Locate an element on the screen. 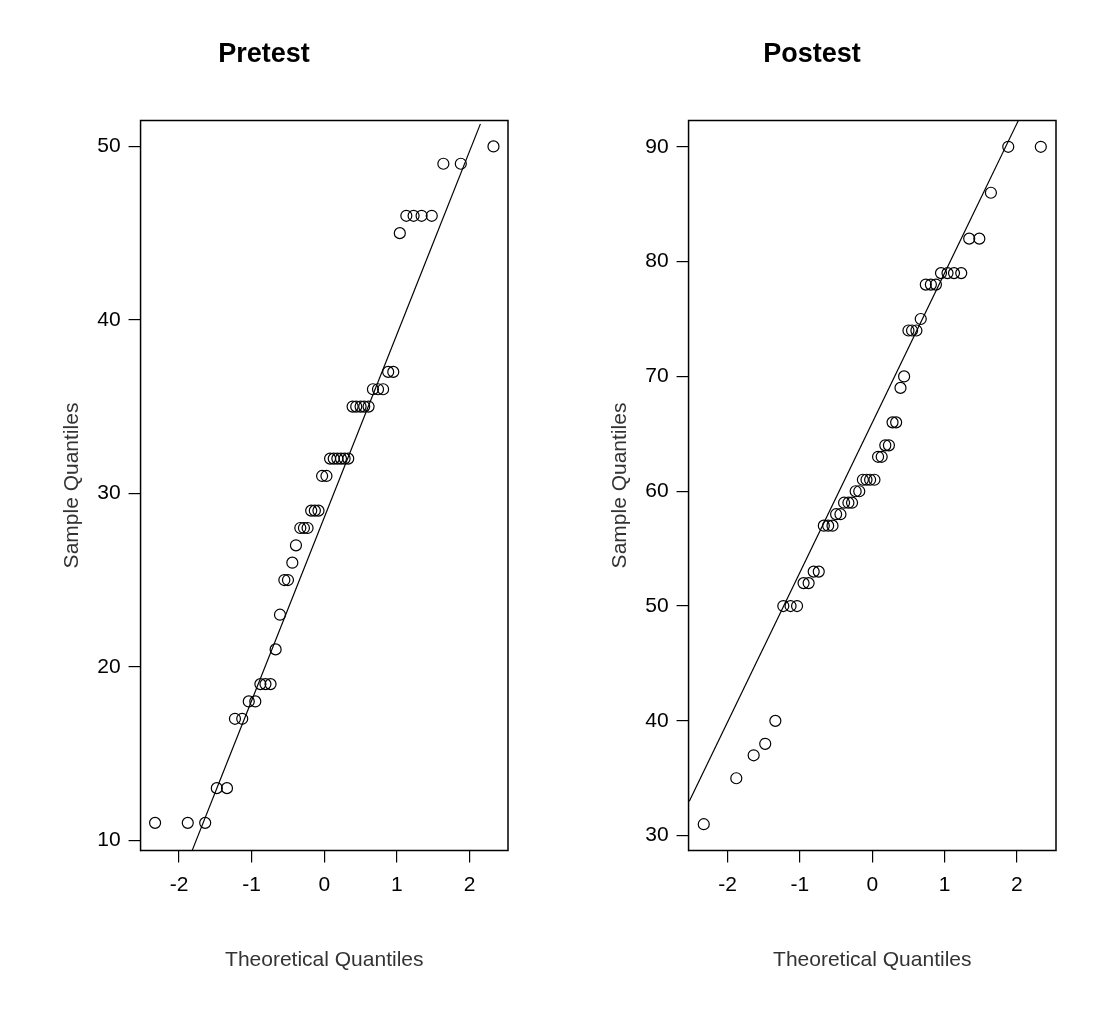 This screenshot has width=1097, height=1017. x-tick-label: -2 is located at coordinates (727, 883).